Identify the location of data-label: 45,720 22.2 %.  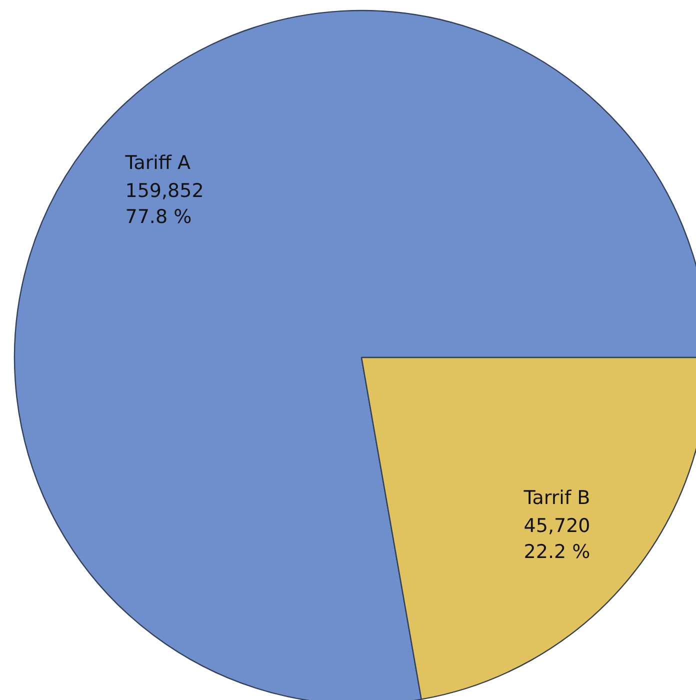
(557, 538).